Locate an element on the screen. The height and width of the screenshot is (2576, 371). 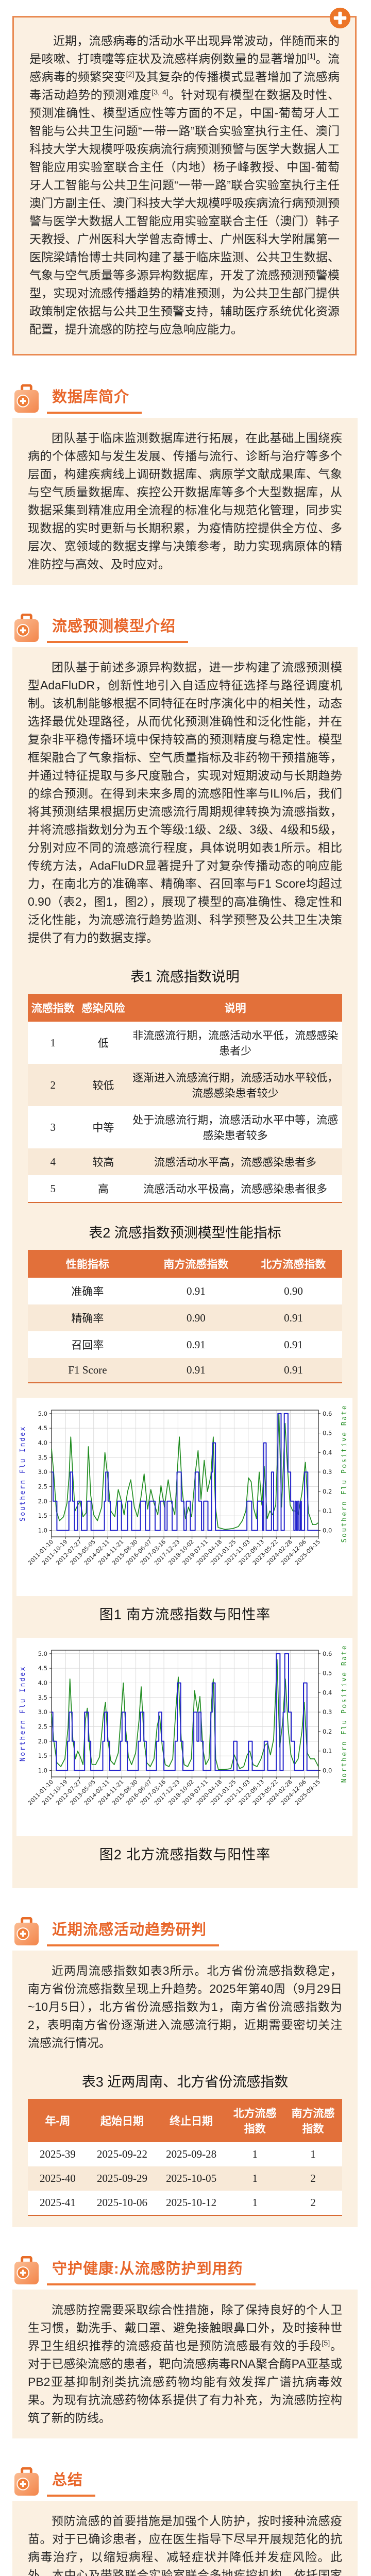
section-title-trend: 近期流感活动趋势研判 is located at coordinates (129, 1930).